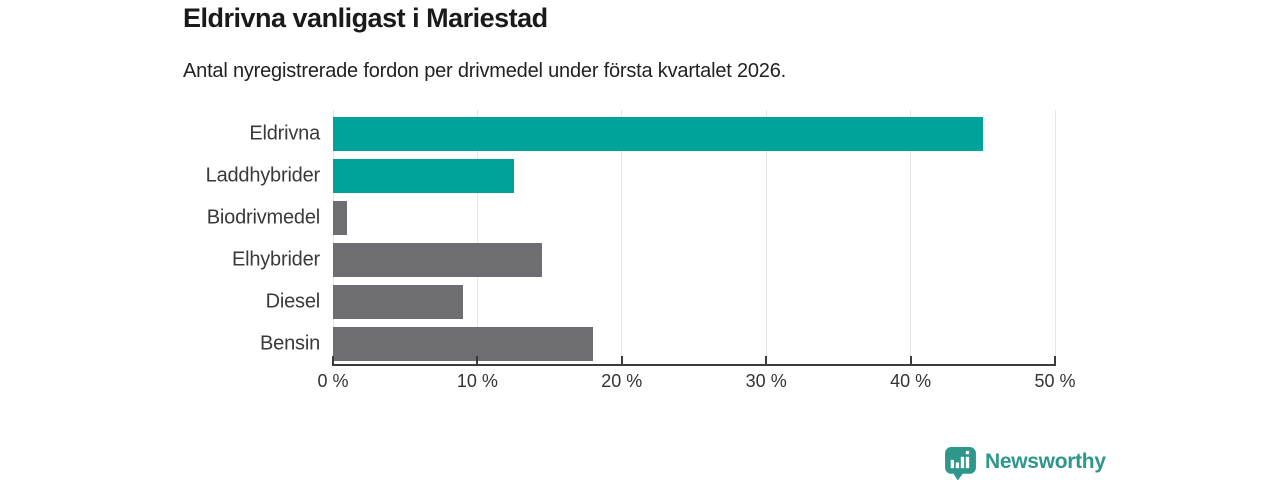 The image size is (1280, 480). Describe the element at coordinates (333, 360) in the screenshot. I see `x-axis-tick-0pct` at that location.